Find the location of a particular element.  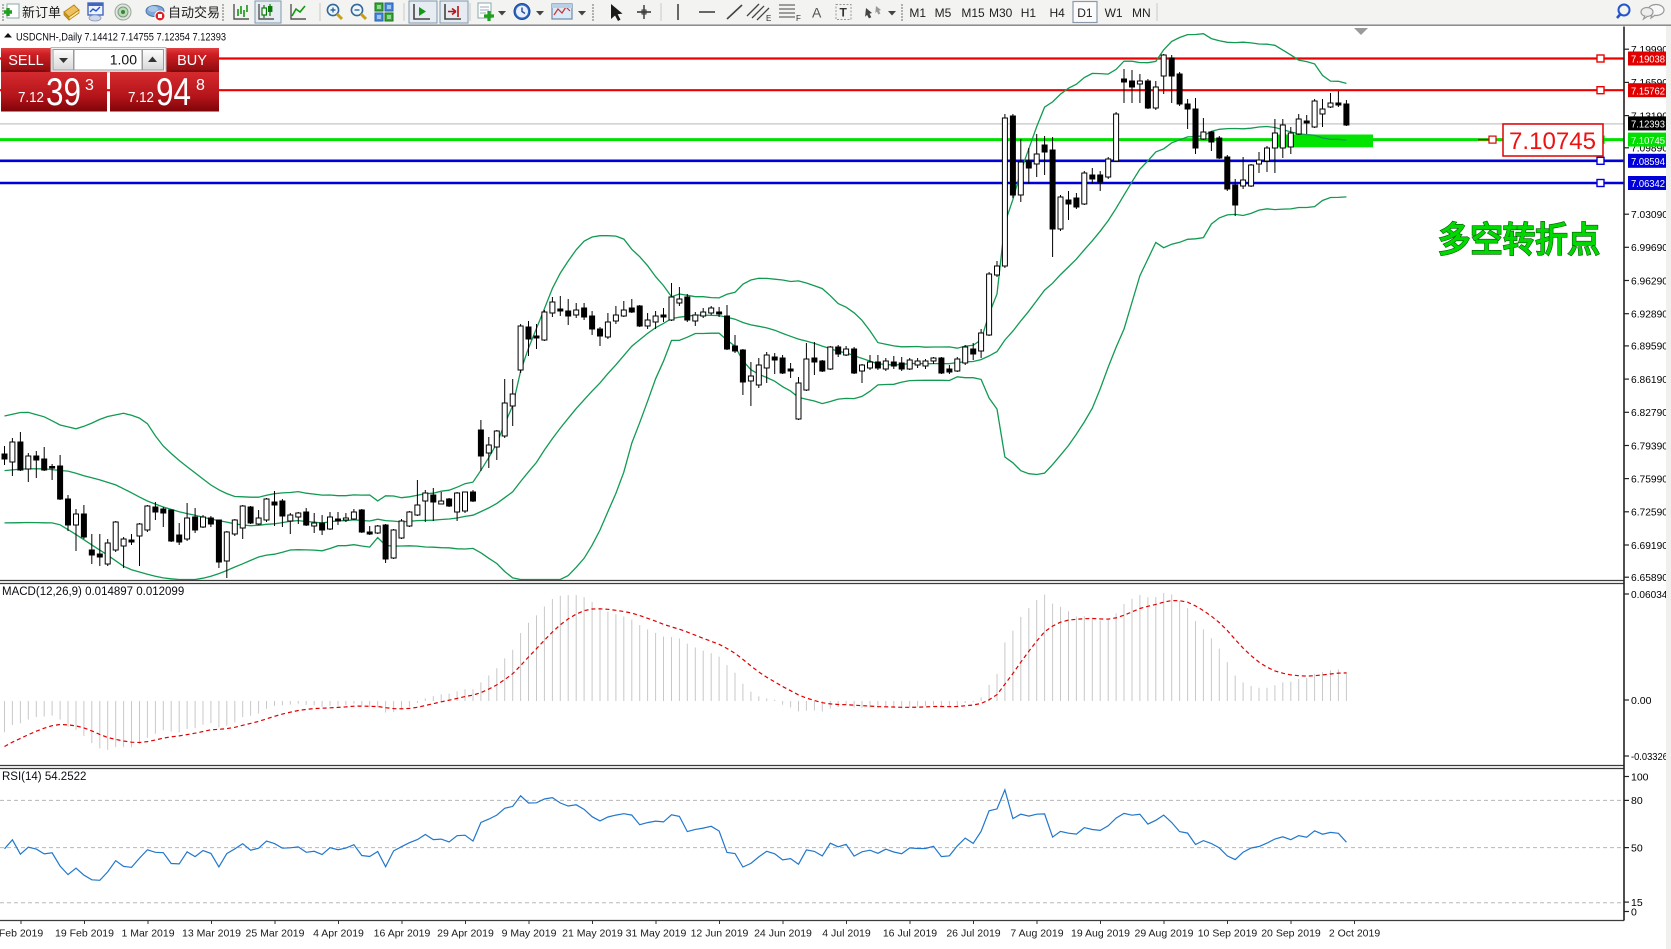

svg-text: 7 Aug 2019 is located at coordinates (1036, 934).